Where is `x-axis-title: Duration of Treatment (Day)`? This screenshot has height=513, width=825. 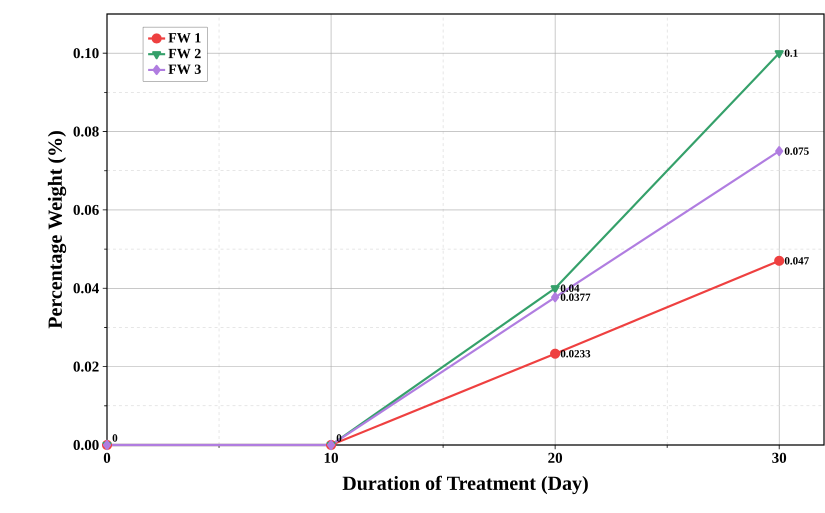
x-axis-title: Duration of Treatment (Day) is located at coordinates (465, 485).